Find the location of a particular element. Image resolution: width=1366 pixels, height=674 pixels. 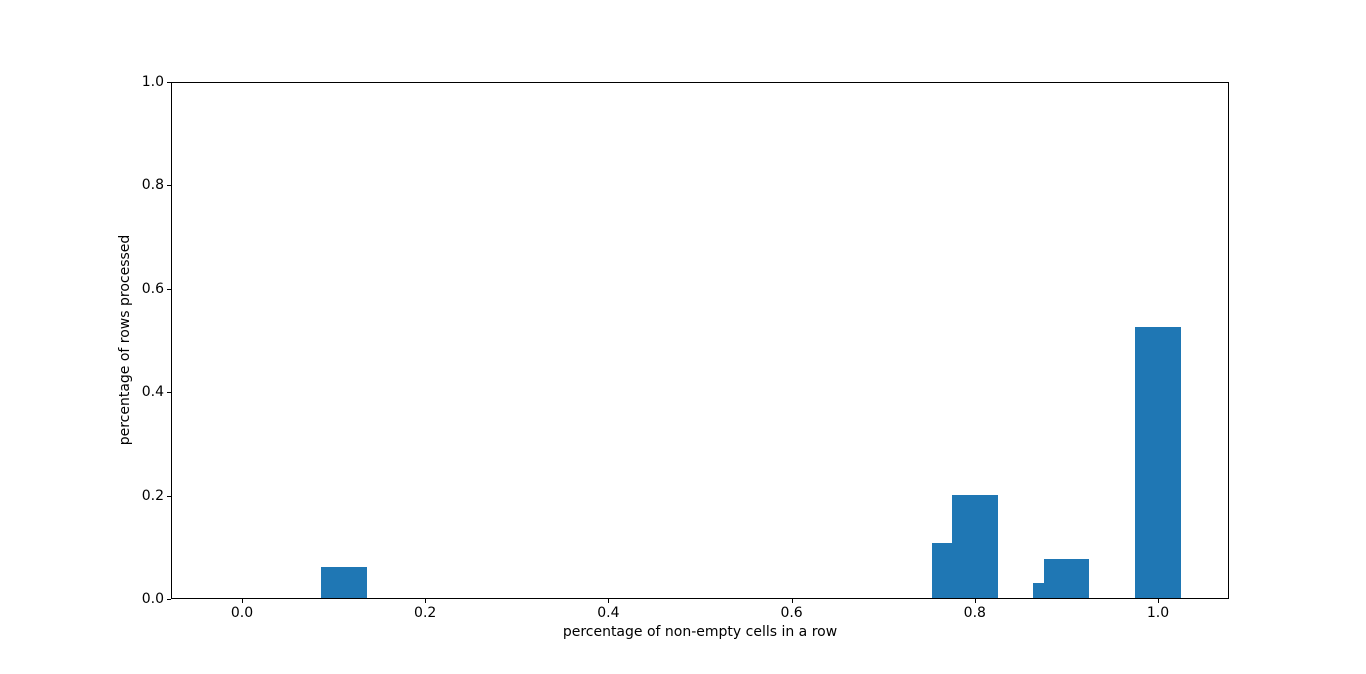

y-tick-label: 0.8 is located at coordinates (152, 185).